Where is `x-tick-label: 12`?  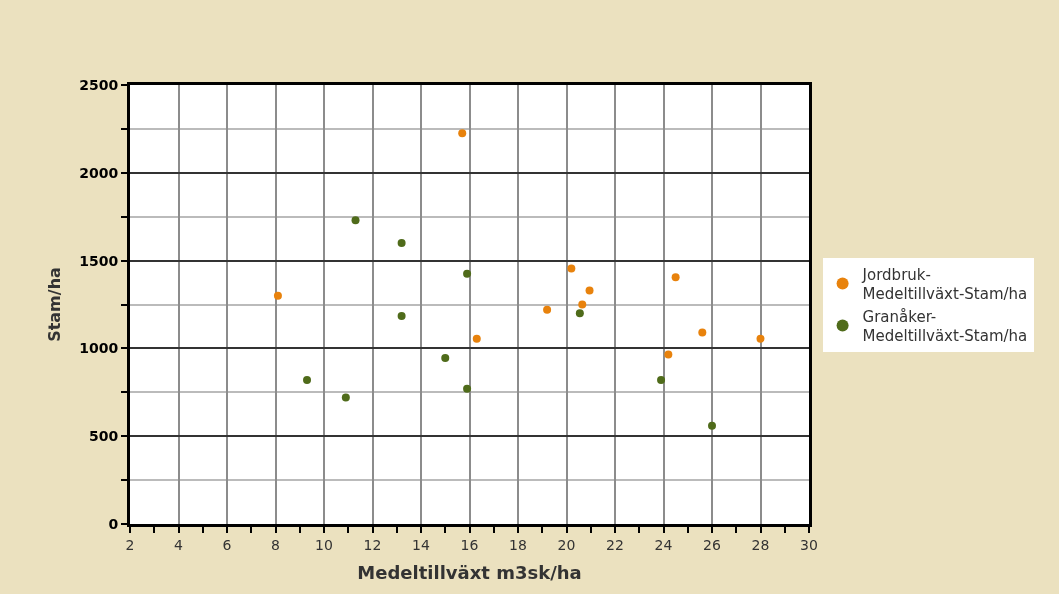
x-tick-label: 12 is located at coordinates (372, 544).